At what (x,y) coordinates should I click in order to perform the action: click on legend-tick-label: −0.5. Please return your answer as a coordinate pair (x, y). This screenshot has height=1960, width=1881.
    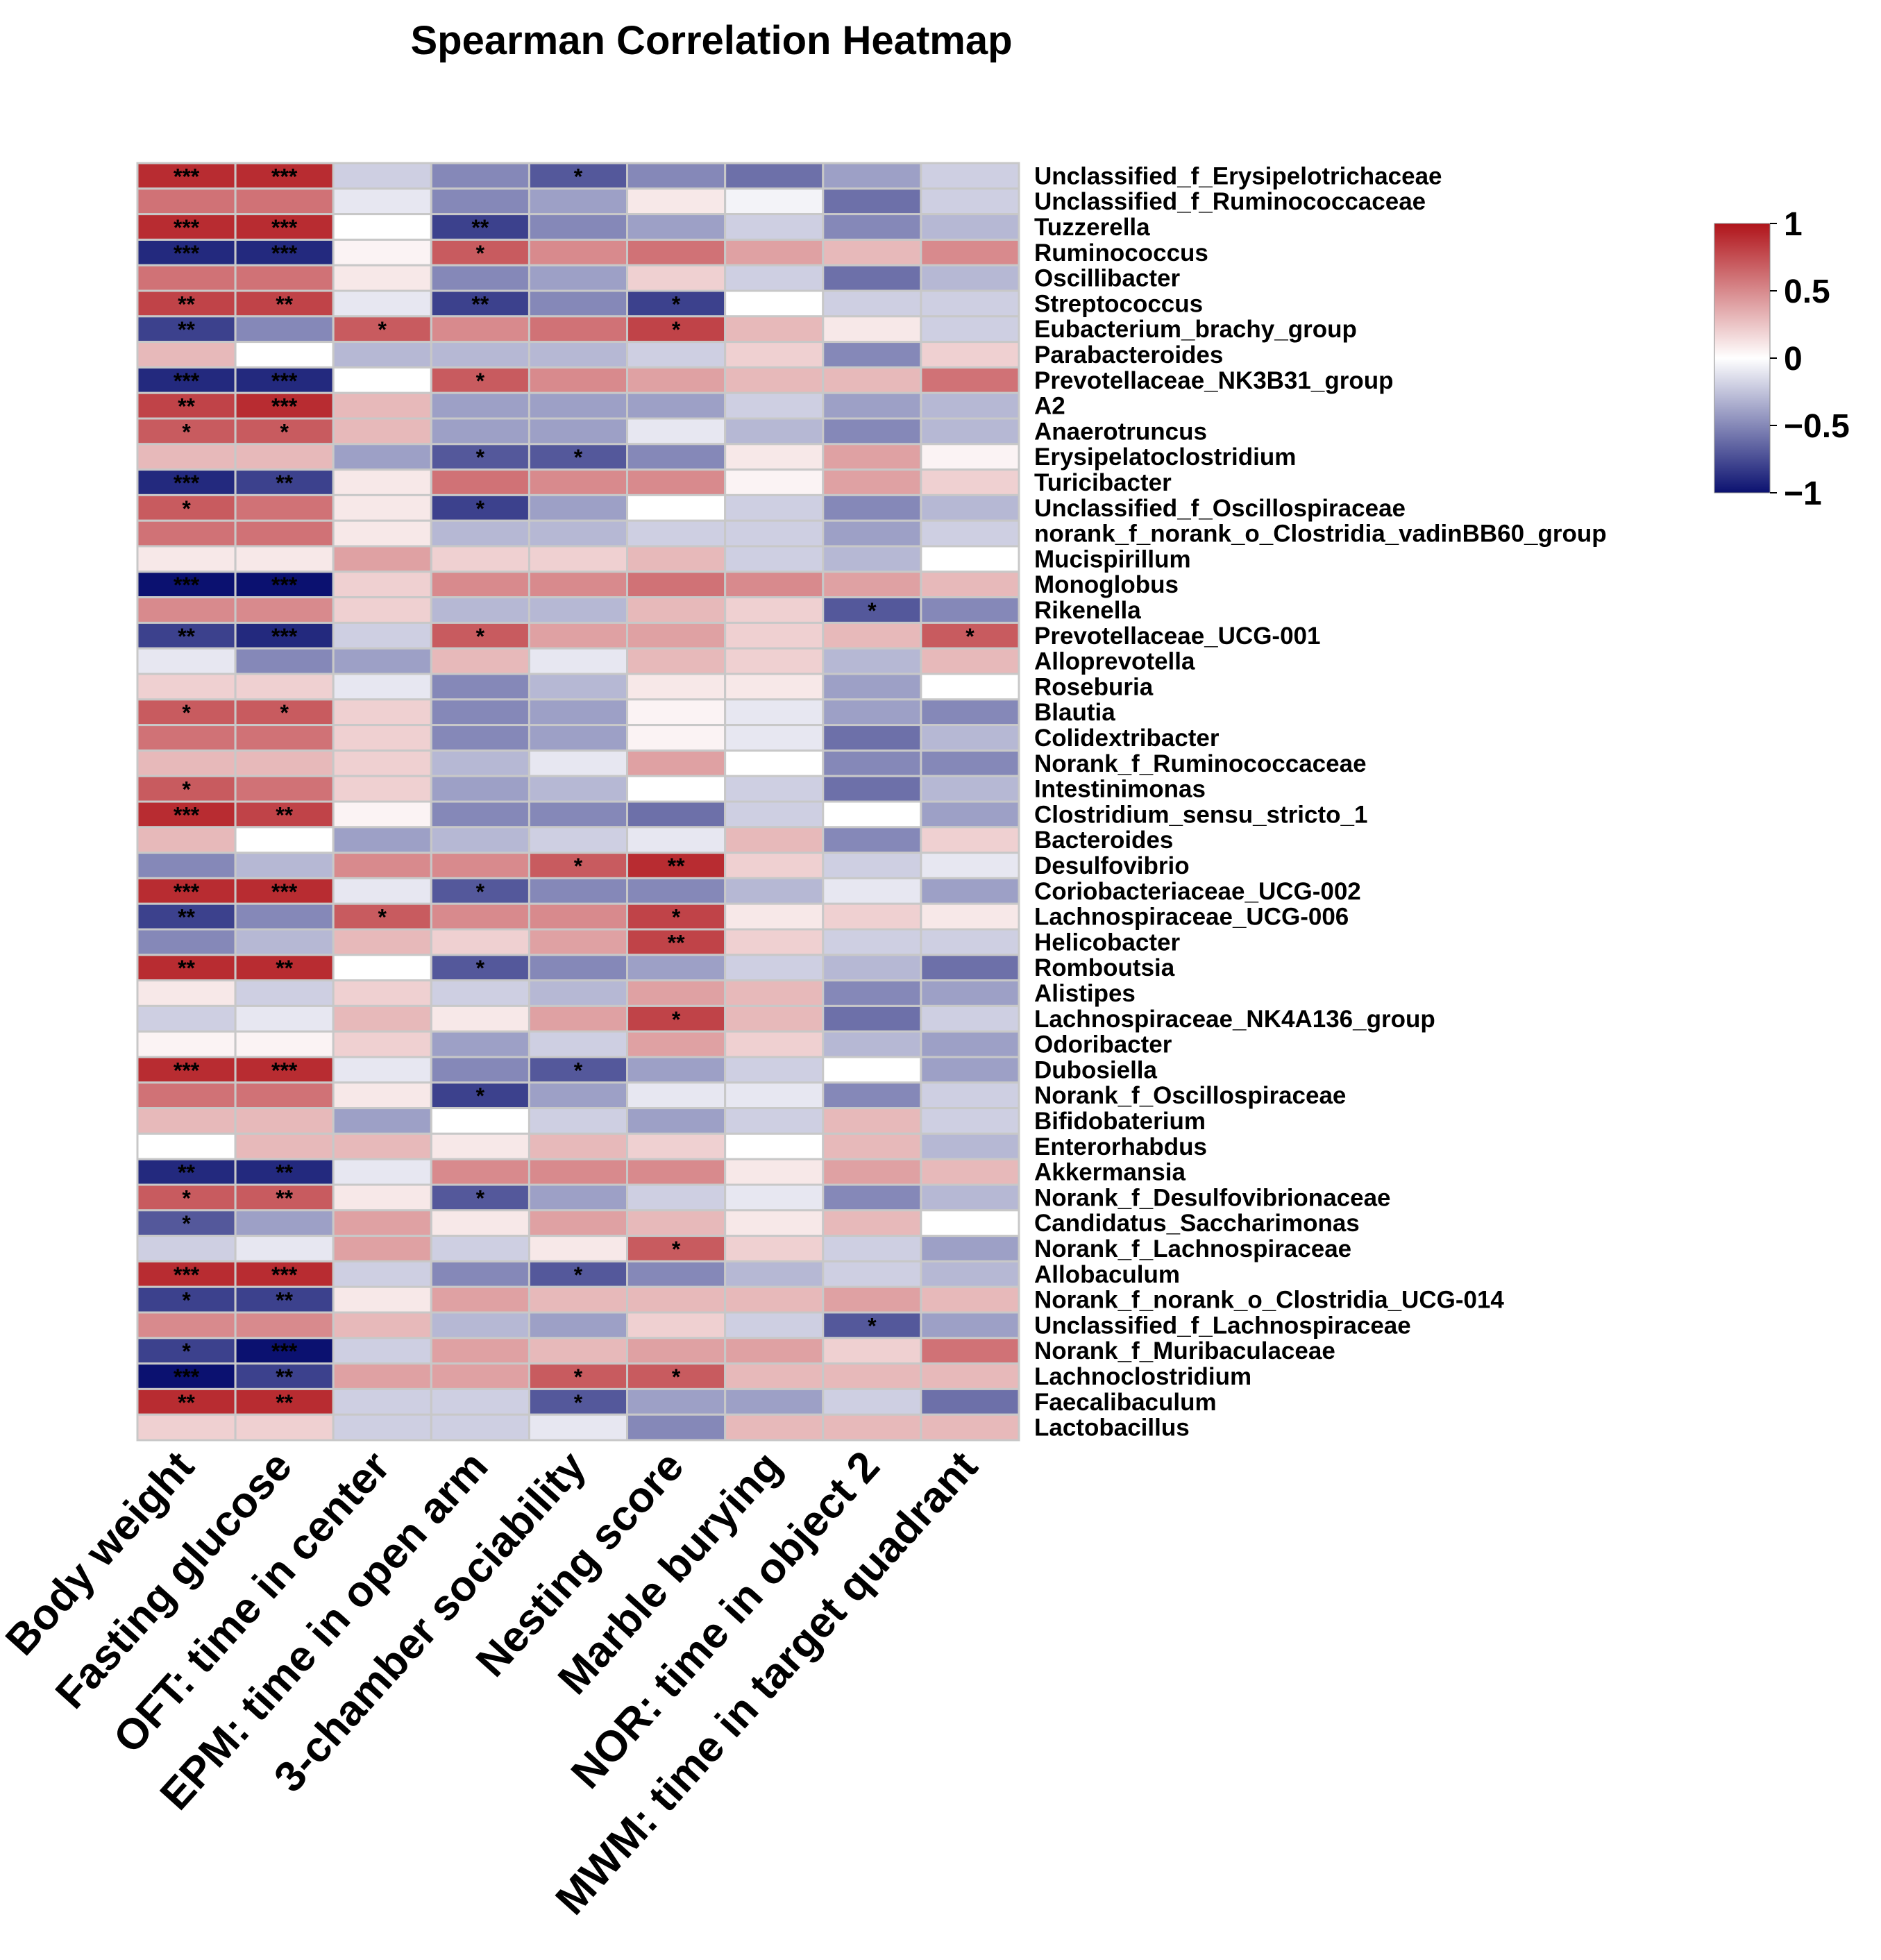
    Looking at the image, I should click on (1817, 426).